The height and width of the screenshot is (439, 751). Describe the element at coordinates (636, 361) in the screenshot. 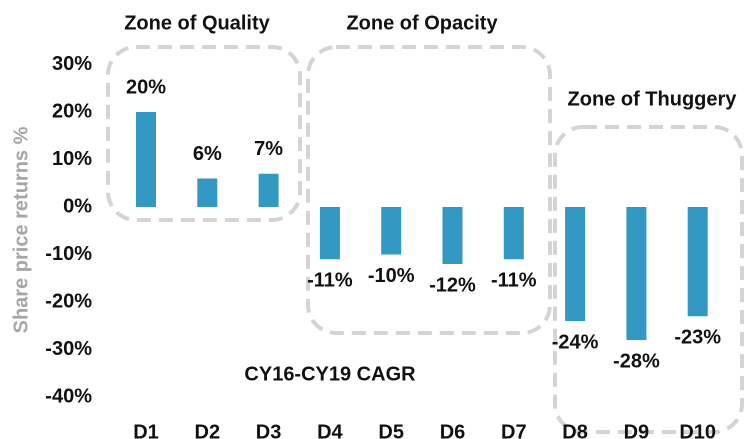

I see `value-label: -28%` at that location.